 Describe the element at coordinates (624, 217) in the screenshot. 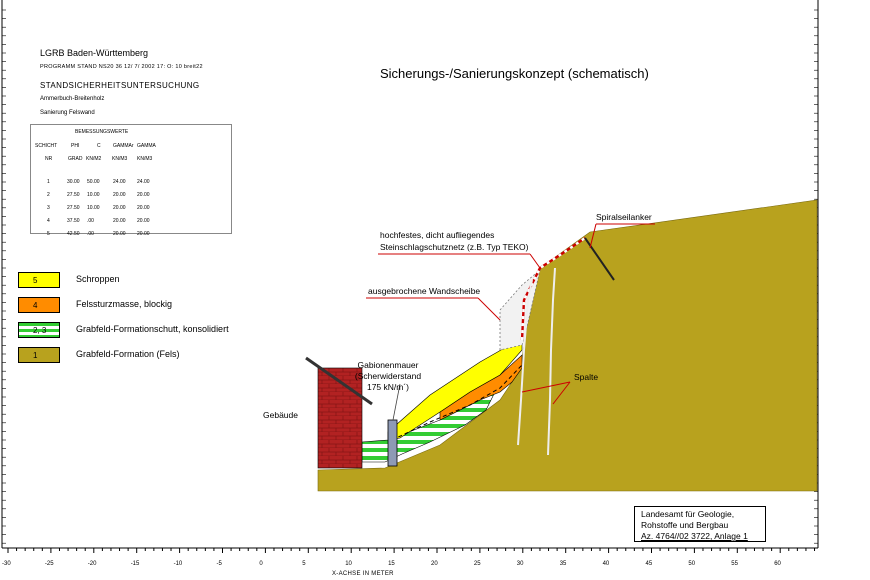

I see `anchor-label: Spiralseilanker` at that location.